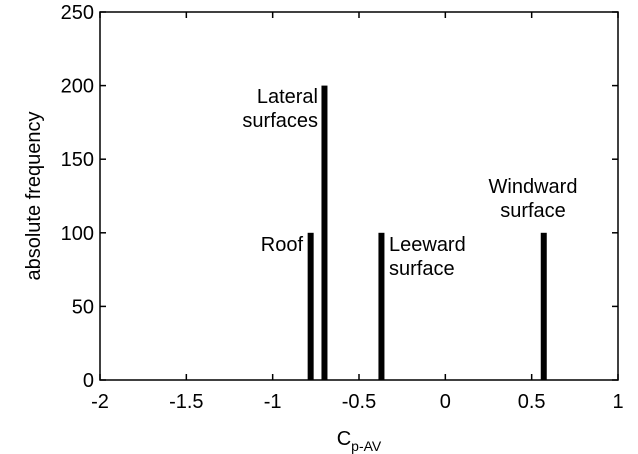 Image resolution: width=638 pixels, height=454 pixels. I want to click on x-tick-label: -1.5, so click(186, 402).